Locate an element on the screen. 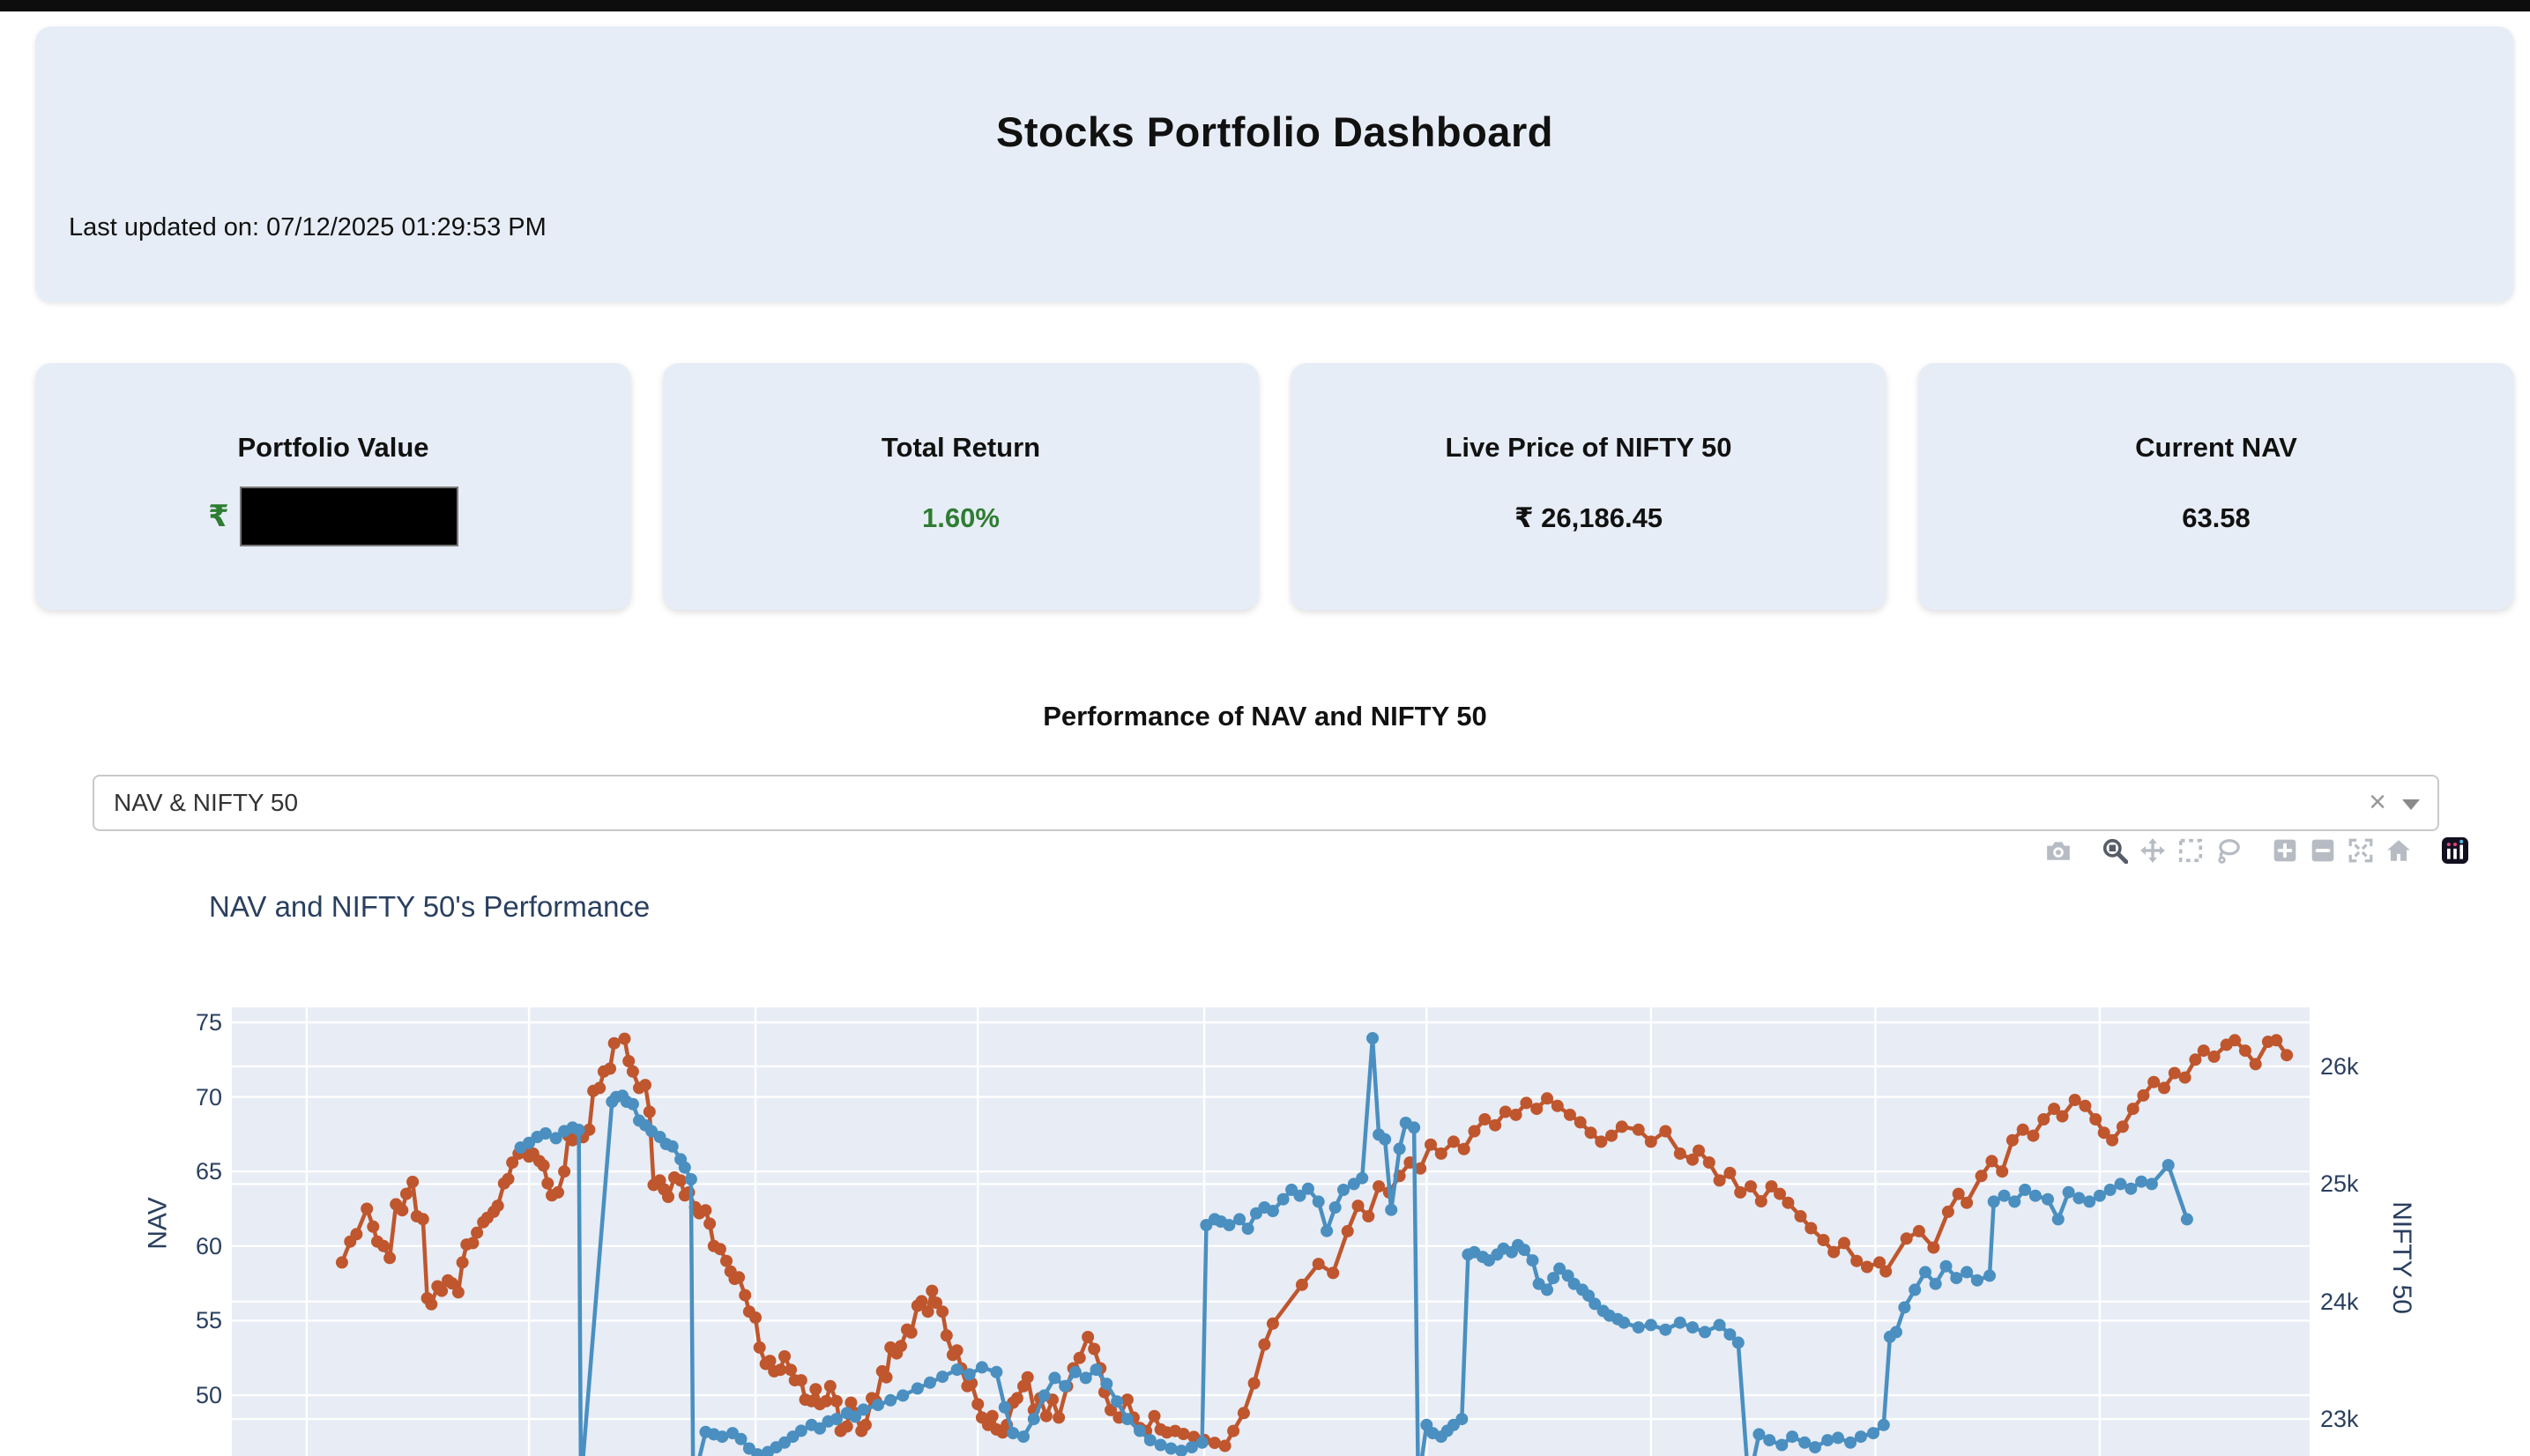 This screenshot has height=1456, width=2530. series-select-value: NAV & NIFTY 50 is located at coordinates (206, 802).